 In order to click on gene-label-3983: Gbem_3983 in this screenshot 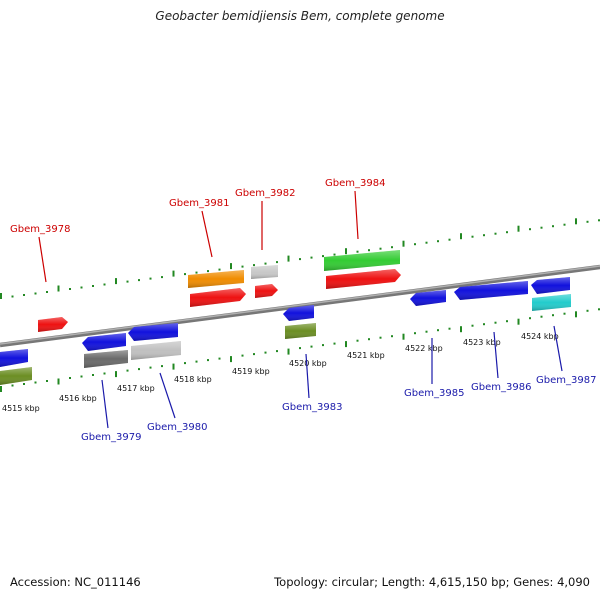, I will do `click(312, 407)`.